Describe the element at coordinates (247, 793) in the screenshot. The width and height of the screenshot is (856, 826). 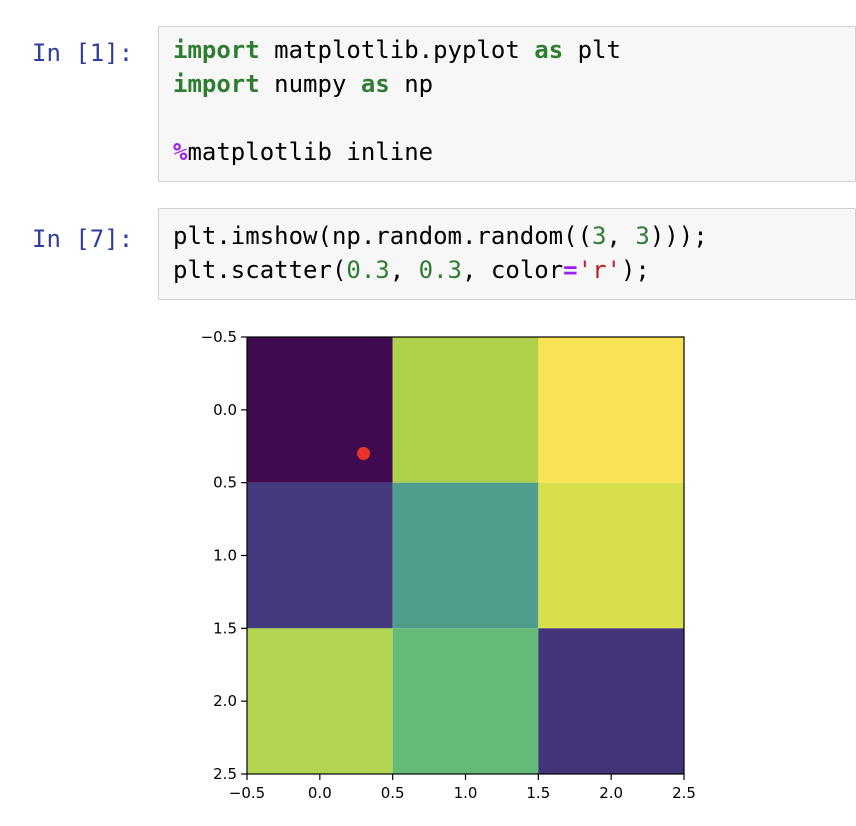
I see `x-tick-label: −0.5` at that location.